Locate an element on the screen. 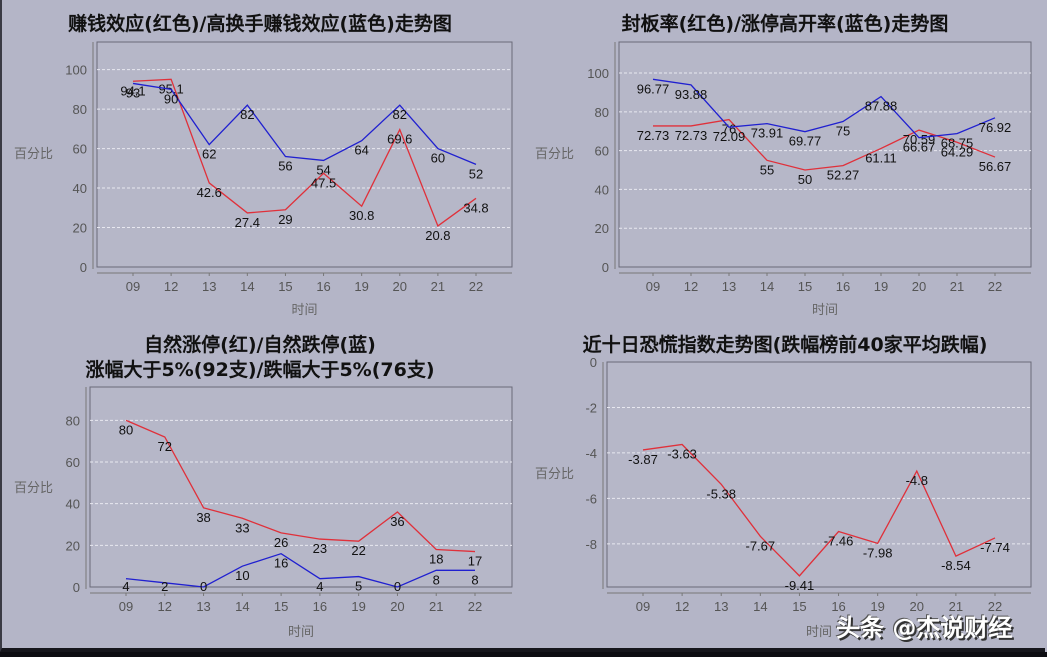 The image size is (1047, 657). data-label: -4.8 is located at coordinates (917, 480).